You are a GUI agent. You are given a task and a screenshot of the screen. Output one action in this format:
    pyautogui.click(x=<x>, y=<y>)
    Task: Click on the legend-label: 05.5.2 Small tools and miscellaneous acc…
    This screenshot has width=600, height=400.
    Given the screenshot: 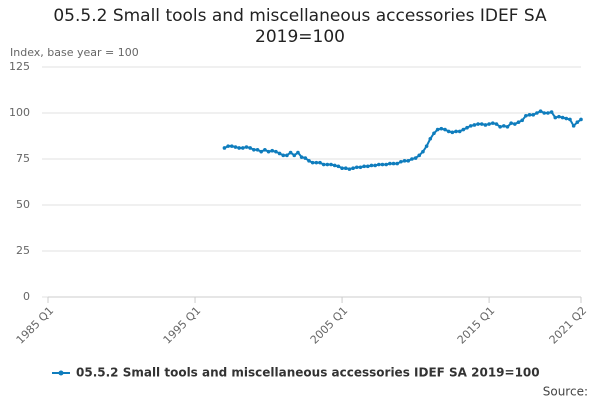 What is the action you would take?
    pyautogui.click(x=308, y=373)
    